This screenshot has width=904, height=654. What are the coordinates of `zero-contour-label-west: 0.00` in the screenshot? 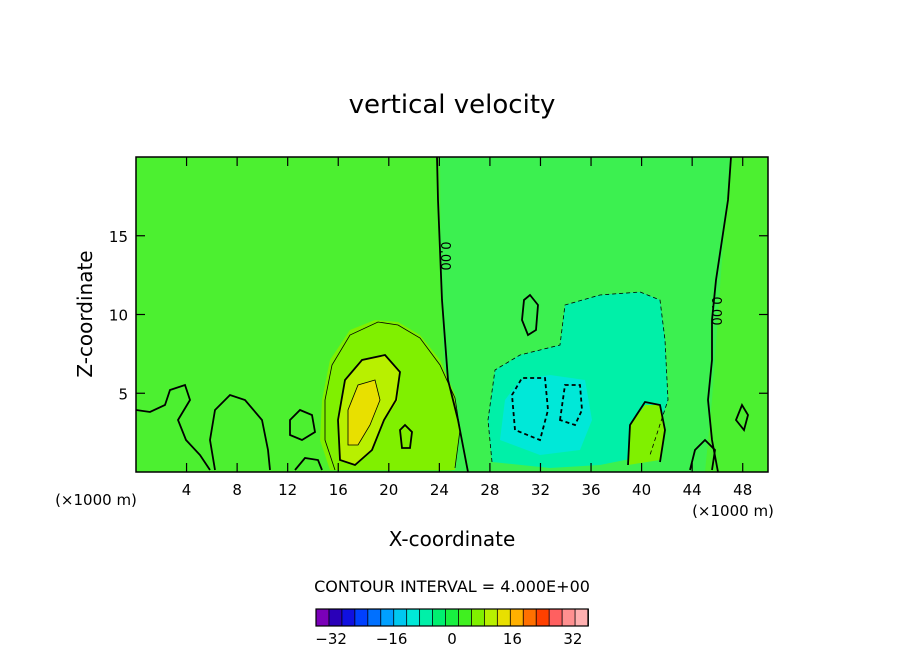 It's located at (444, 256).